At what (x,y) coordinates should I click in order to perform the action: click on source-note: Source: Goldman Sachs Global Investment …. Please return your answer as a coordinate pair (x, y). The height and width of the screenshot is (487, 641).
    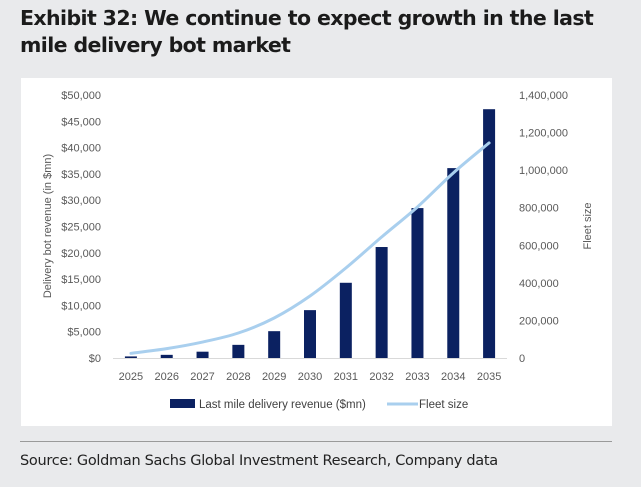
    Looking at the image, I should click on (259, 461).